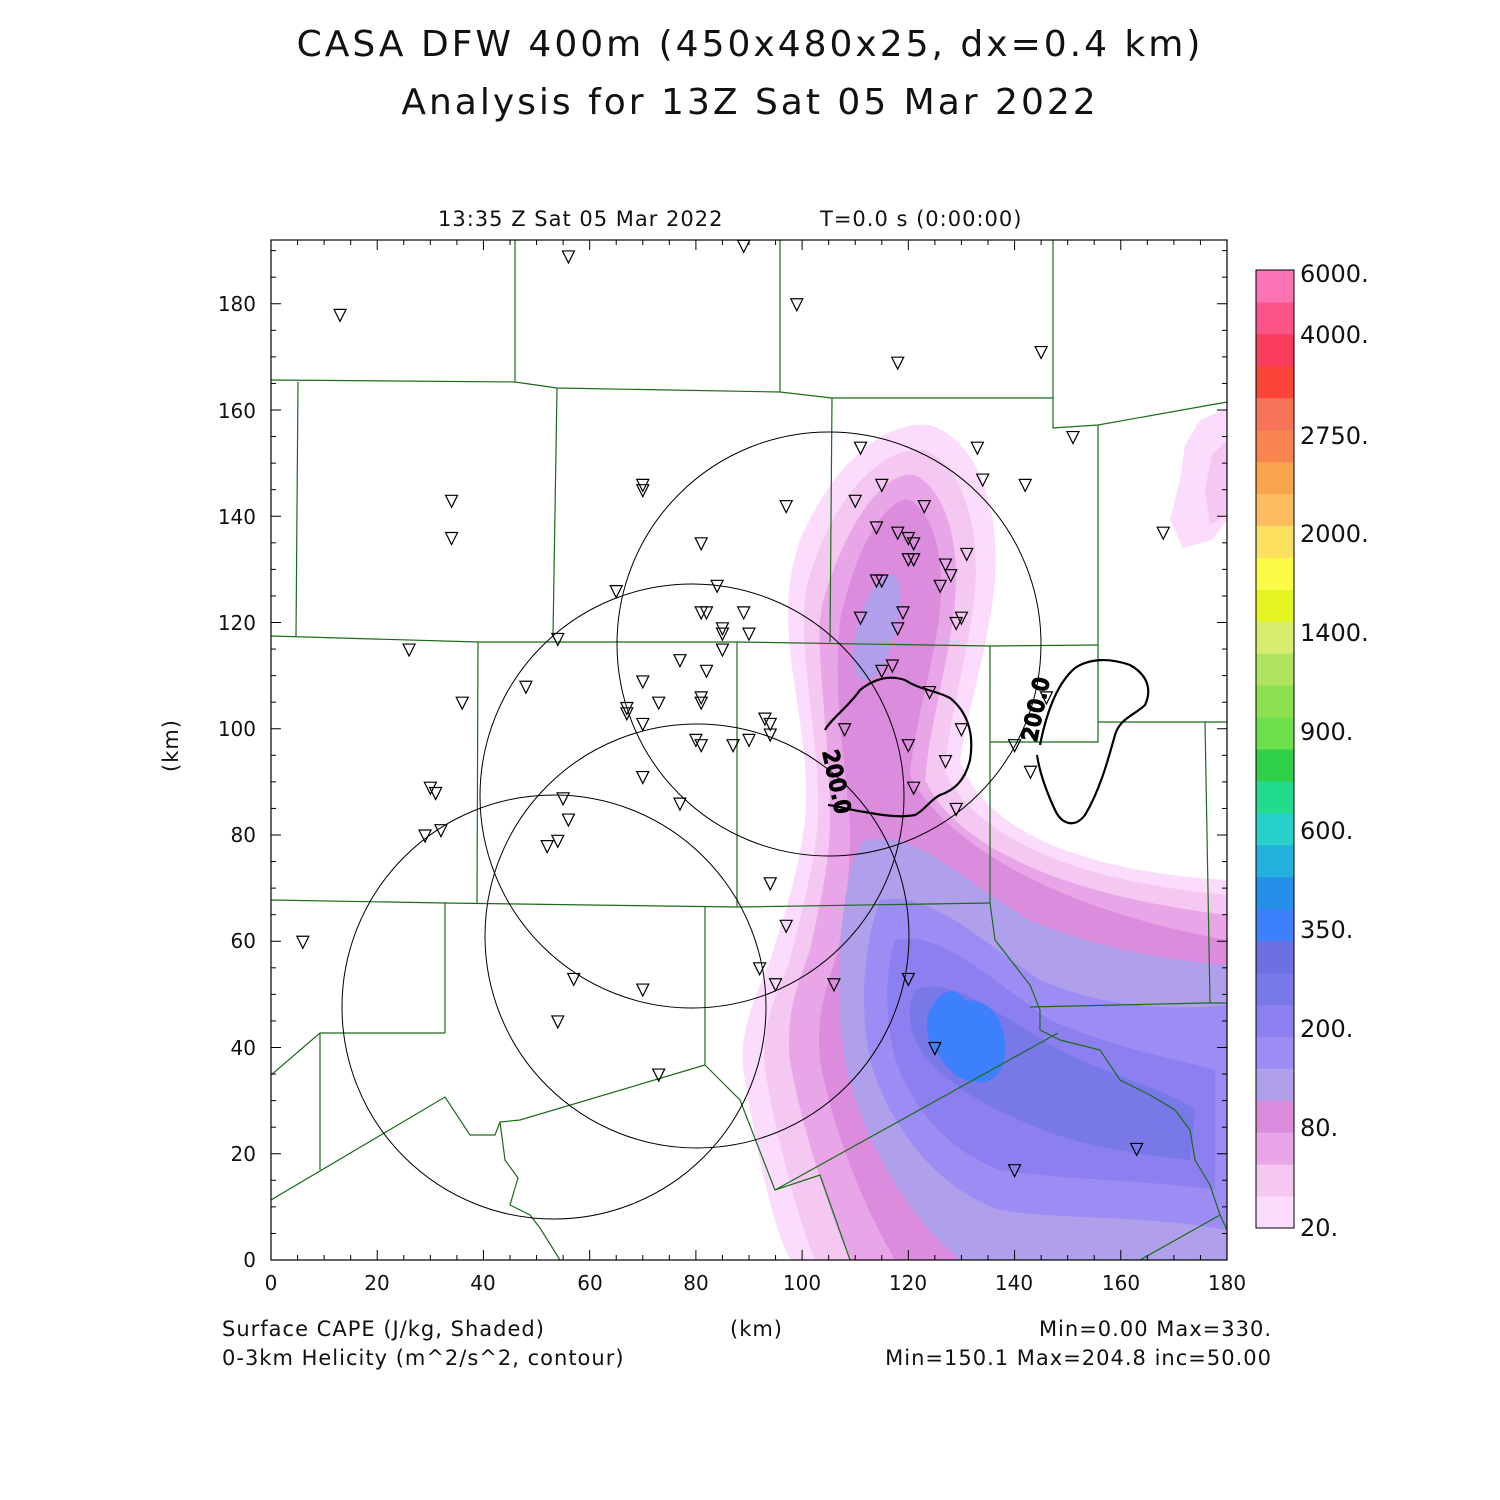 This screenshot has height=1500, width=1500. Describe the element at coordinates (171, 745) in the screenshot. I see `y-axis-label: (km)` at that location.